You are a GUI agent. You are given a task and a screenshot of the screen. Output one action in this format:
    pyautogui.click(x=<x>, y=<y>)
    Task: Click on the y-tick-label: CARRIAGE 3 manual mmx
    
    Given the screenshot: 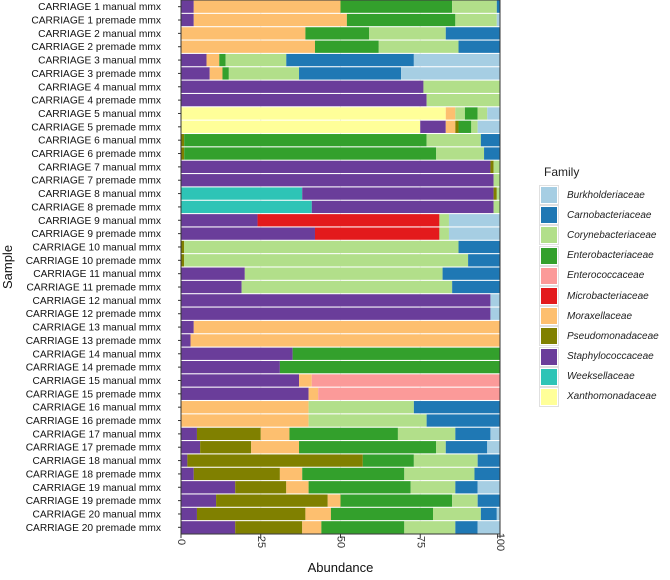 What is the action you would take?
    pyautogui.click(x=99, y=61)
    